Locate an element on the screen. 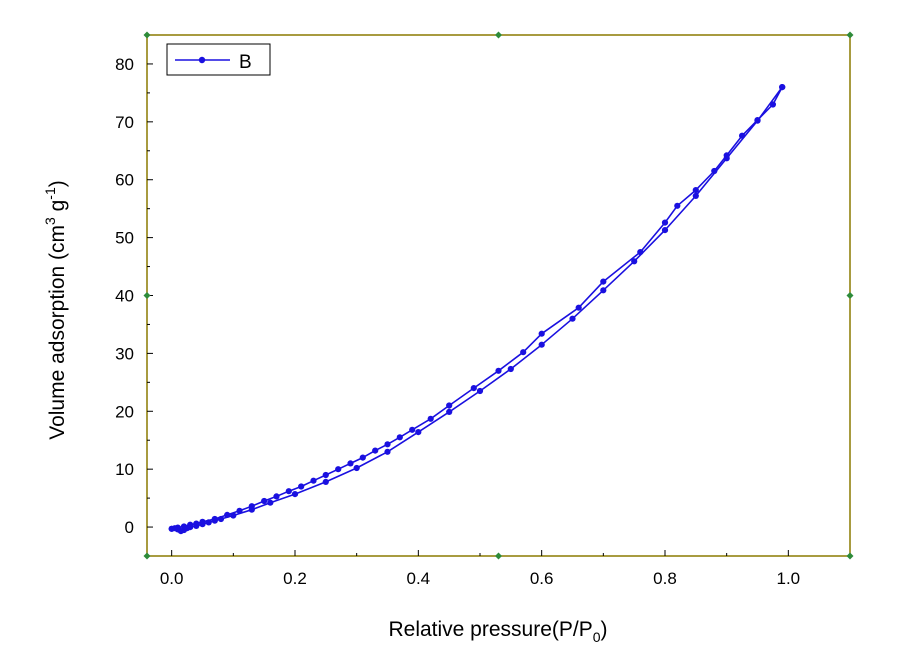 The image size is (900, 653). y-tick-label: 50 is located at coordinates (124, 238).